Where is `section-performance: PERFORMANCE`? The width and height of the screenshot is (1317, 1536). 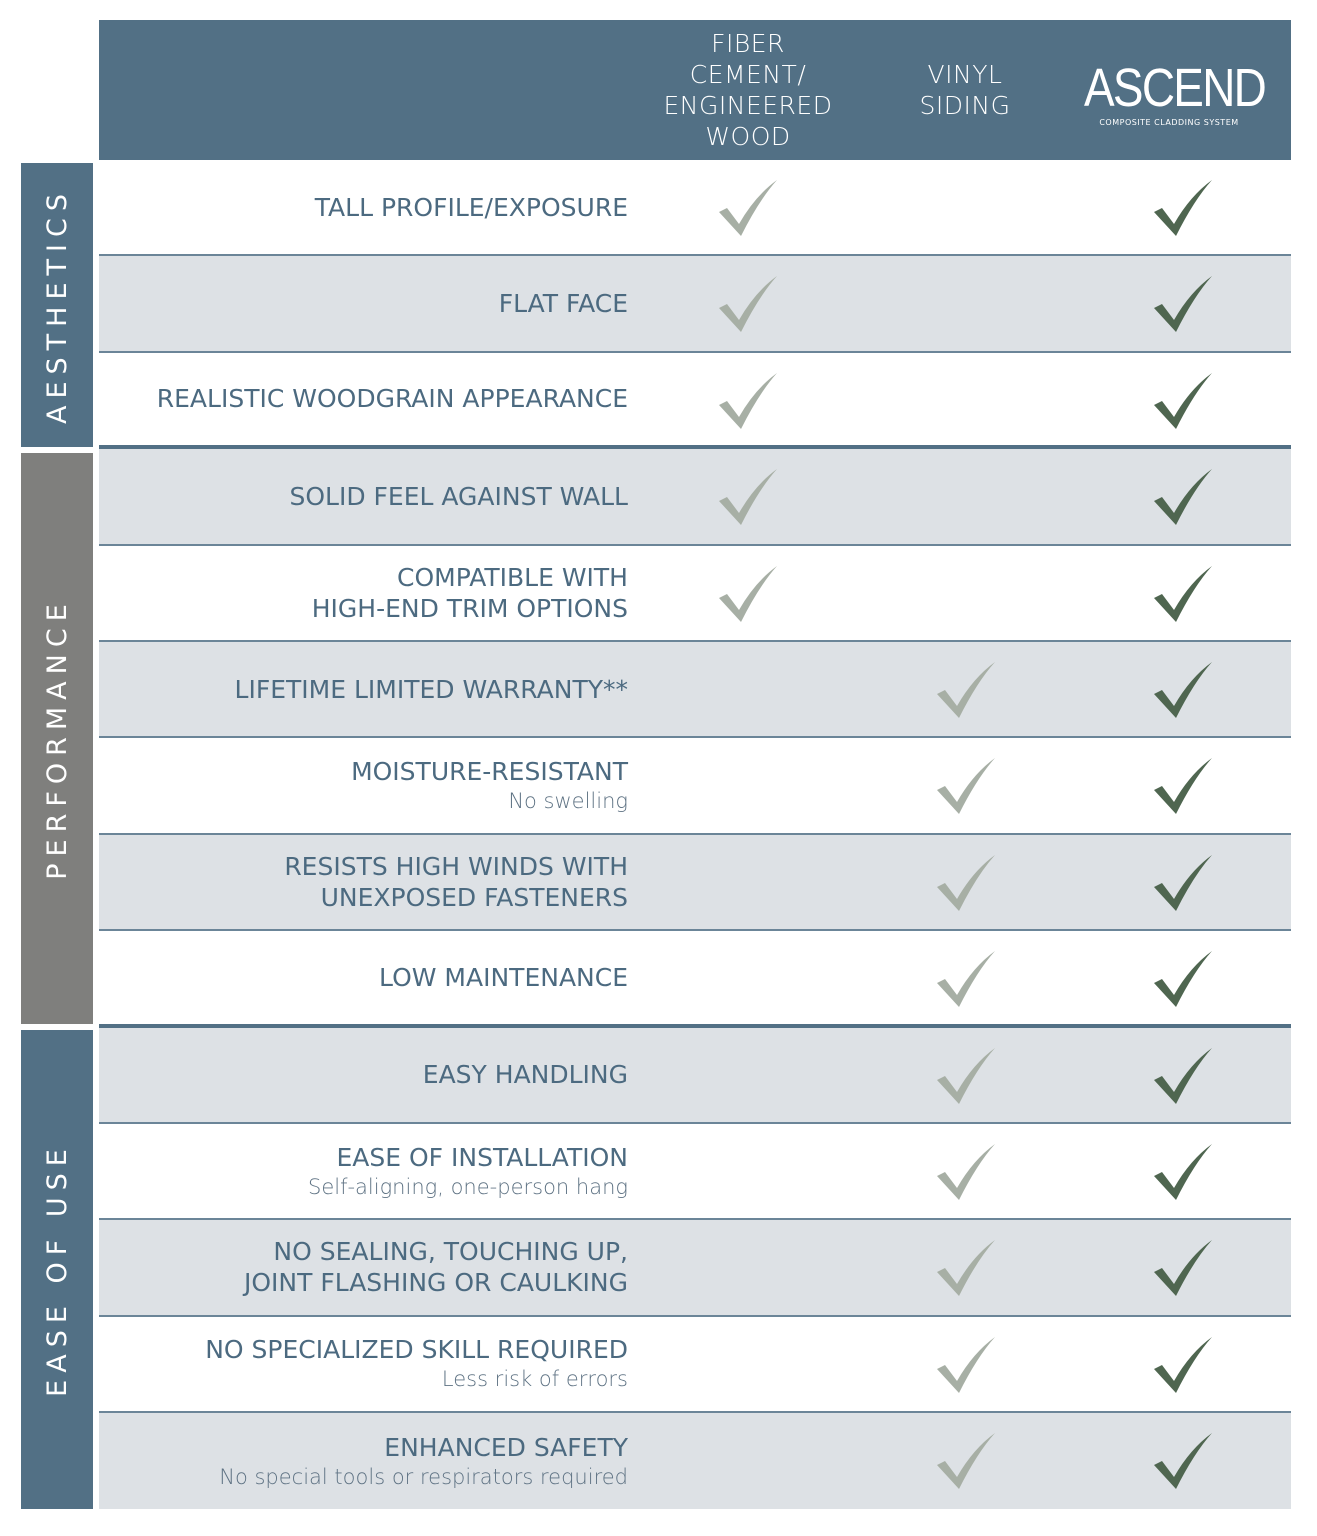 section-performance: PERFORMANCE is located at coordinates (57, 738).